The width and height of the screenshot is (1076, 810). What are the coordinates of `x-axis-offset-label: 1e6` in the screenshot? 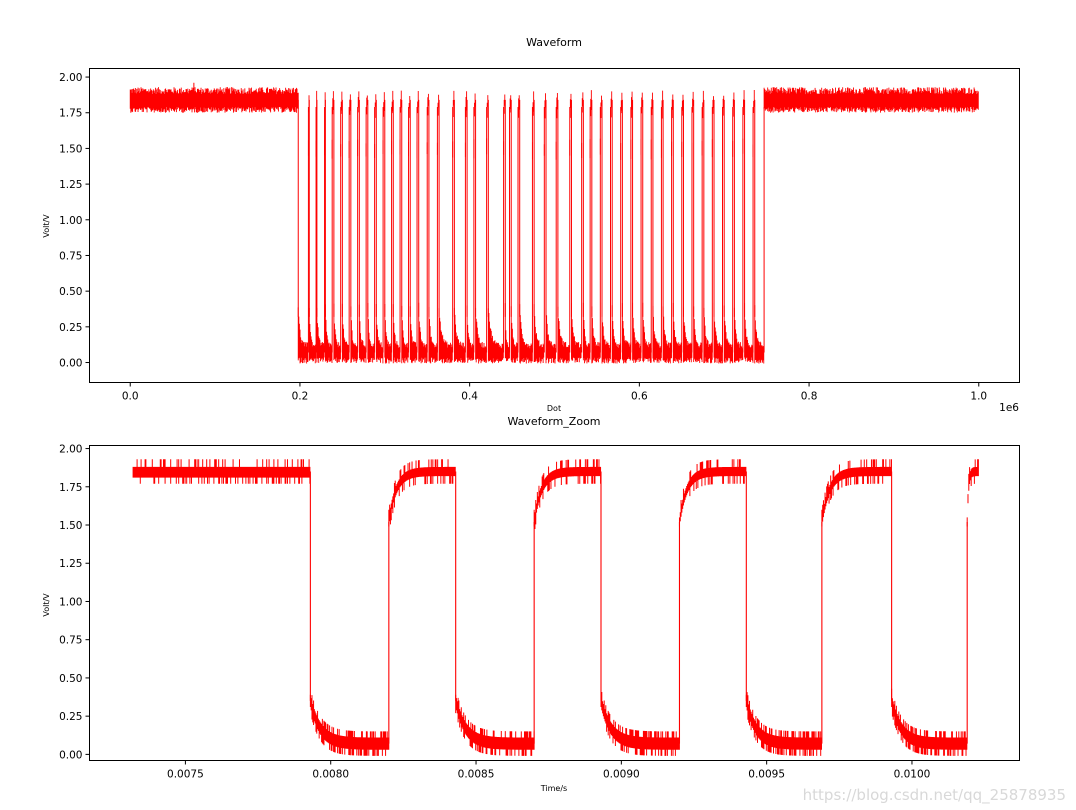 It's located at (1009, 408).